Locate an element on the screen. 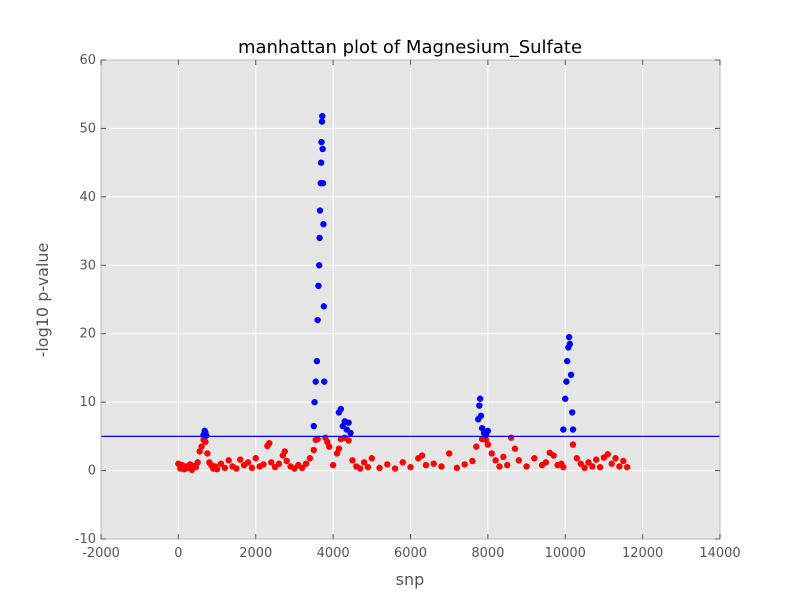 The image size is (800, 600). x-tick-label: 6000 is located at coordinates (410, 553).